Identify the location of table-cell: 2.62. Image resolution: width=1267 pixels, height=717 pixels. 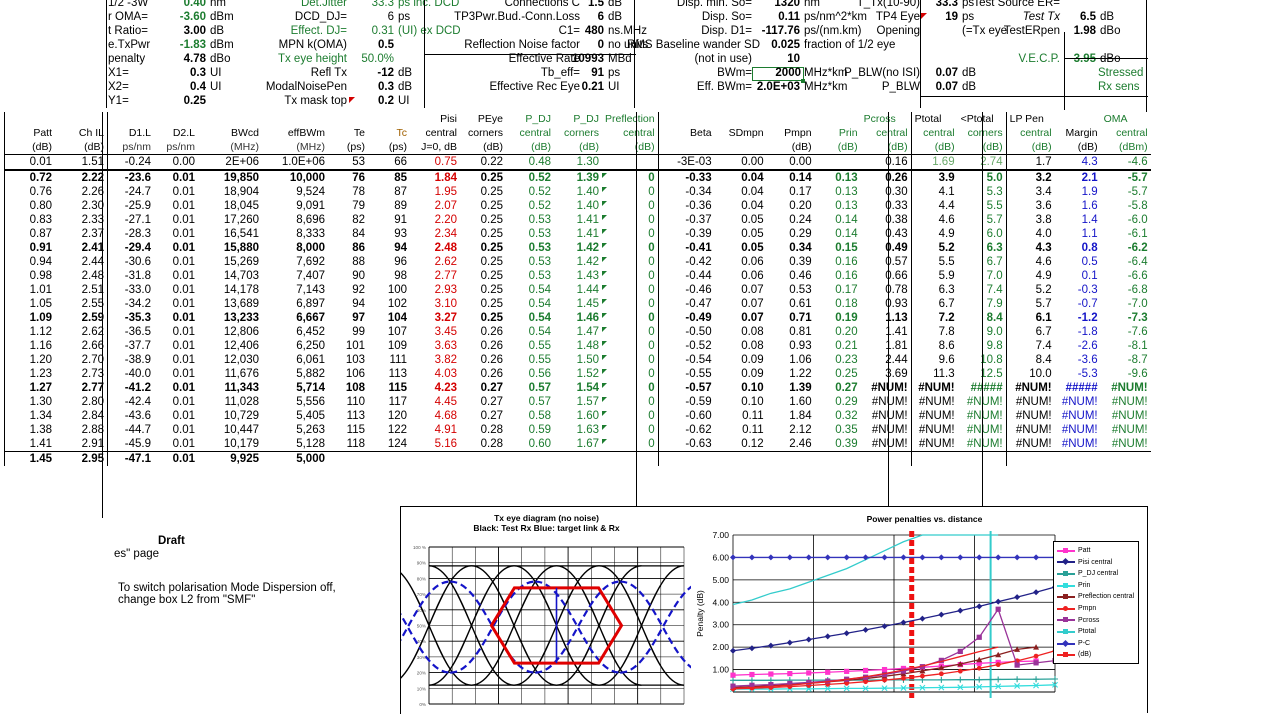
(445, 262).